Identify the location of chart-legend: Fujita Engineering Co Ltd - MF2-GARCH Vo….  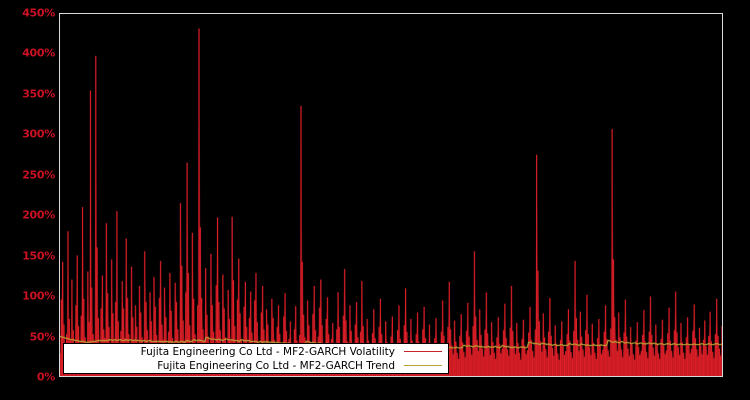
(256, 358).